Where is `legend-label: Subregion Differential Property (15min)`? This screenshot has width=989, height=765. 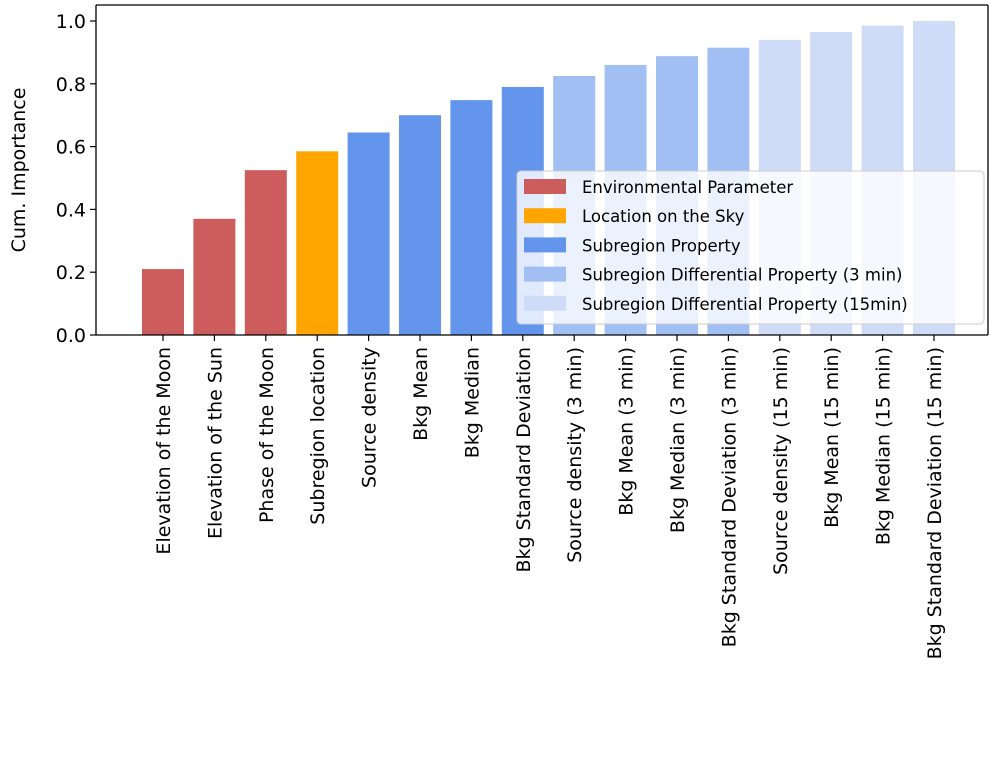
legend-label: Subregion Differential Property (15min) is located at coordinates (745, 304).